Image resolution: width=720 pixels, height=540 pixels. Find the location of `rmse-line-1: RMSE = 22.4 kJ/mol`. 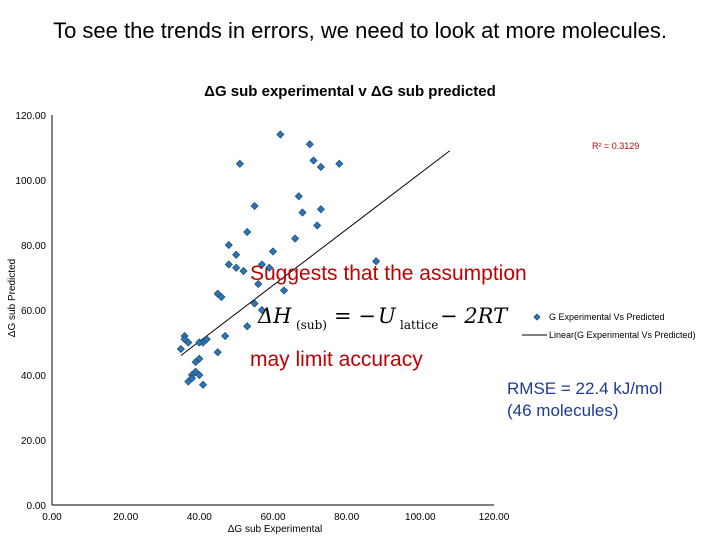

rmse-line-1: RMSE = 22.4 kJ/mol is located at coordinates (585, 388).